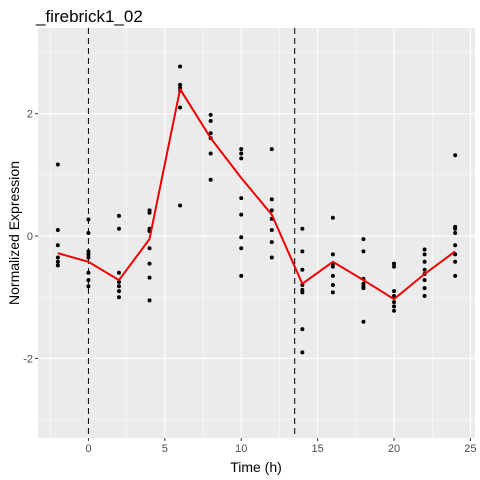 Image resolution: width=480 pixels, height=480 pixels. I want to click on x-tick-label: 0, so click(88, 449).